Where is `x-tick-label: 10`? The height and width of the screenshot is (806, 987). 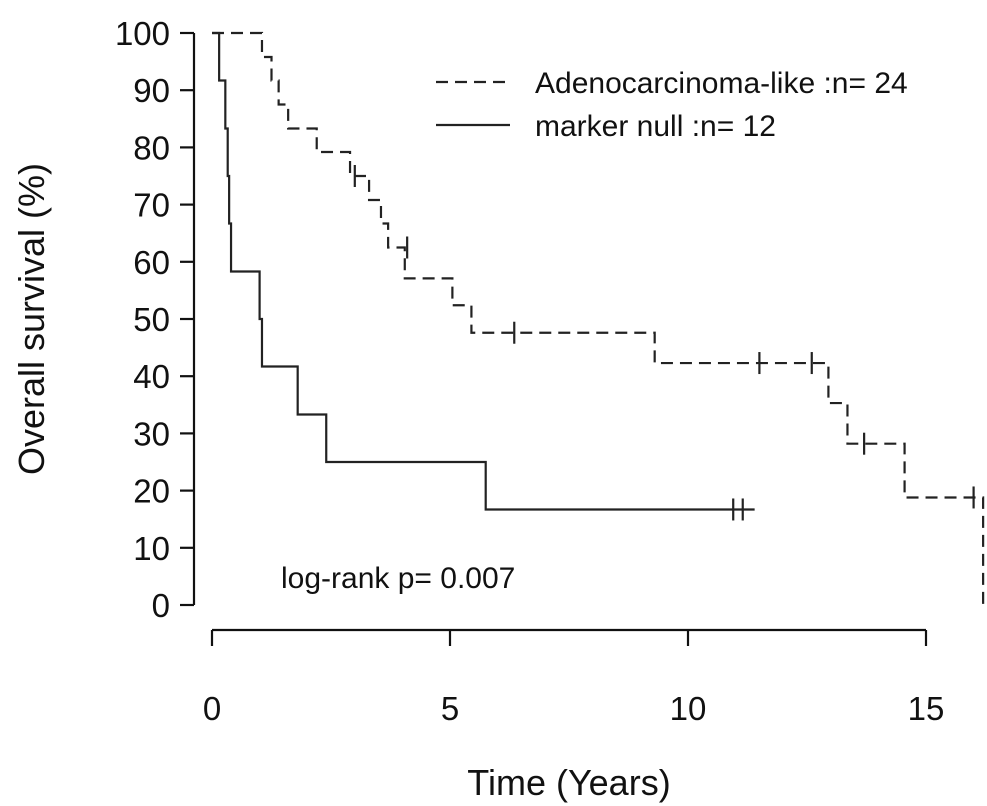
x-tick-label: 10 is located at coordinates (688, 708).